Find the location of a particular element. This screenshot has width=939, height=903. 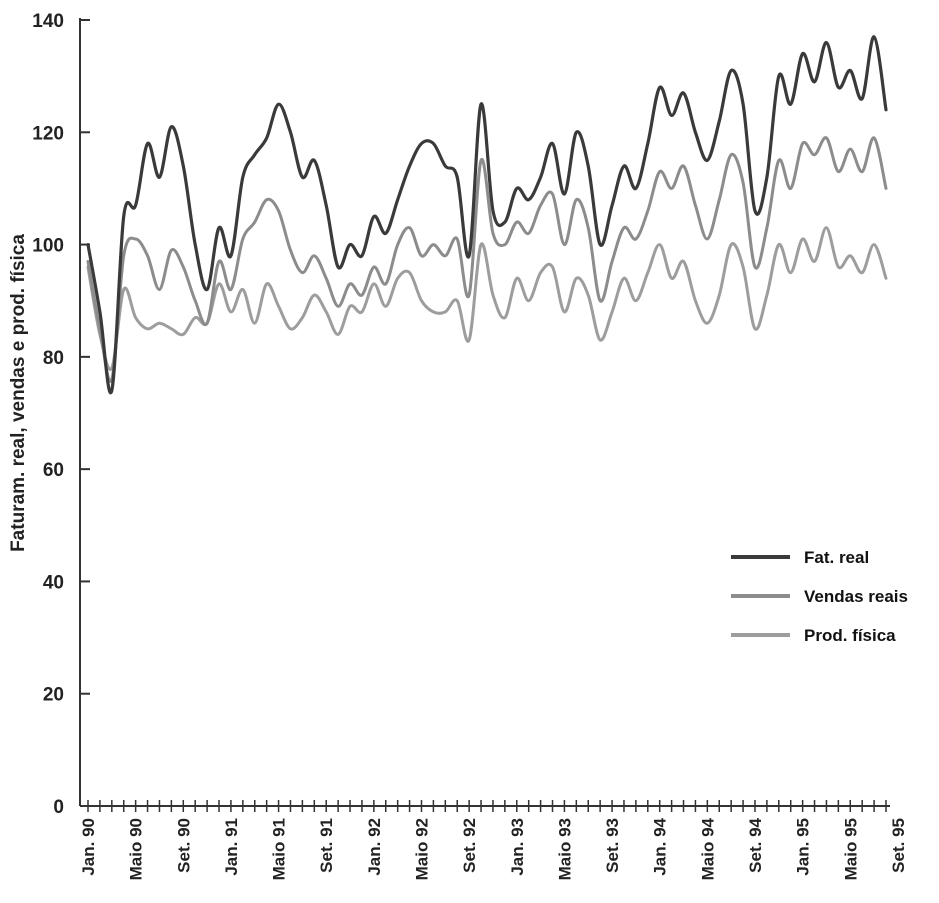

x-tick-label: Maio 93 is located at coordinates (564, 849).